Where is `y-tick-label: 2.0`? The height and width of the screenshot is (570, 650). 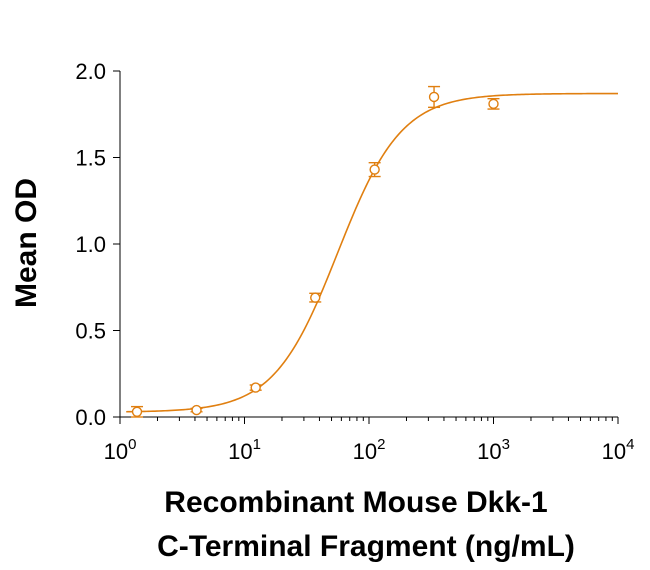 y-tick-label: 2.0 is located at coordinates (90, 71).